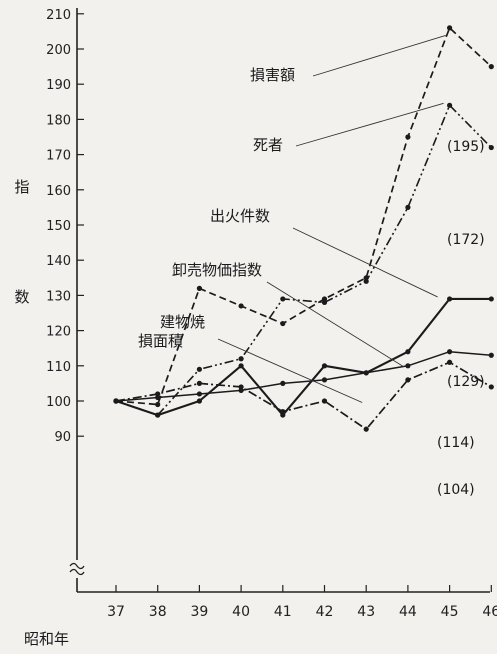  I want to click on y-tick-label: 150, so click(58, 226).